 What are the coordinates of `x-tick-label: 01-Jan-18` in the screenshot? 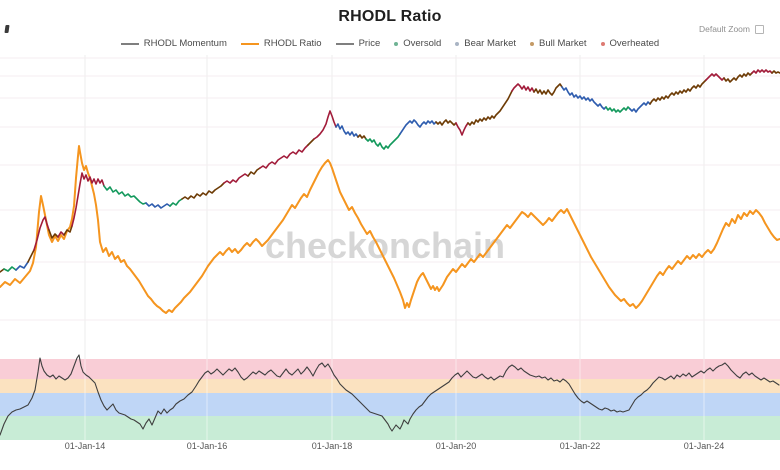 It's located at (332, 446).